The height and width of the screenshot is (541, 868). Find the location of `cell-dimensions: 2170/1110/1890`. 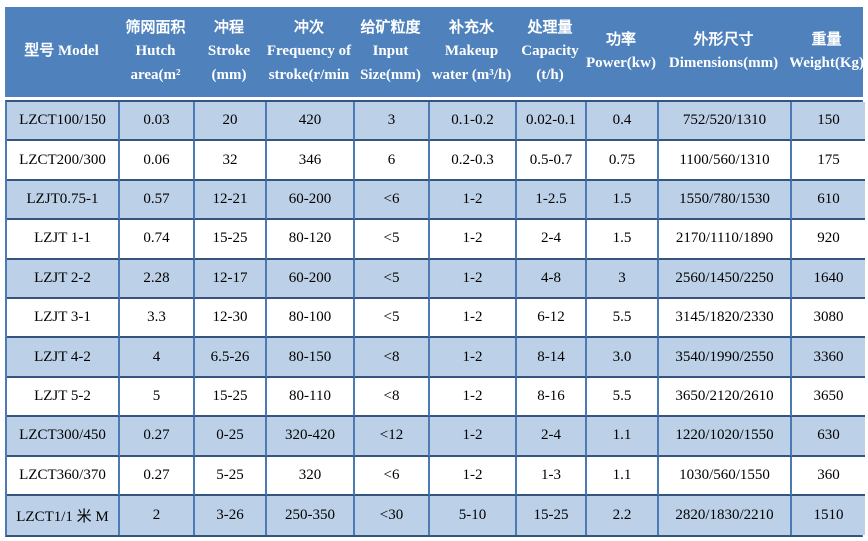

cell-dimensions: 2170/1110/1890 is located at coordinates (725, 240).